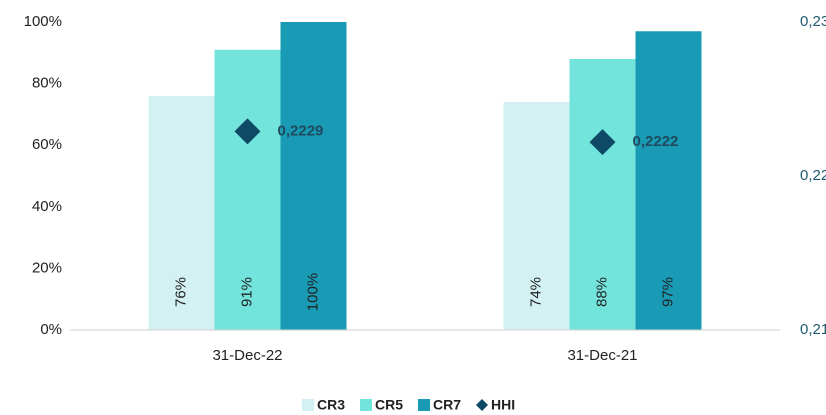  What do you see at coordinates (47, 206) in the screenshot?
I see `y-tick-label: 40%` at bounding box center [47, 206].